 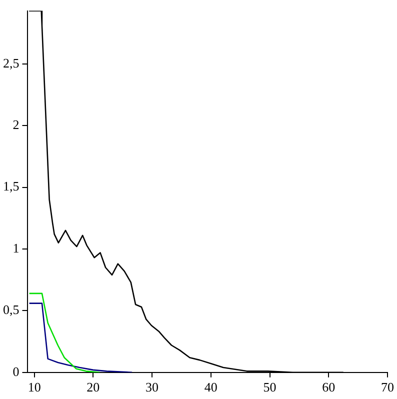 I want to click on y-tick-label: 1,5, so click(x=11, y=186).